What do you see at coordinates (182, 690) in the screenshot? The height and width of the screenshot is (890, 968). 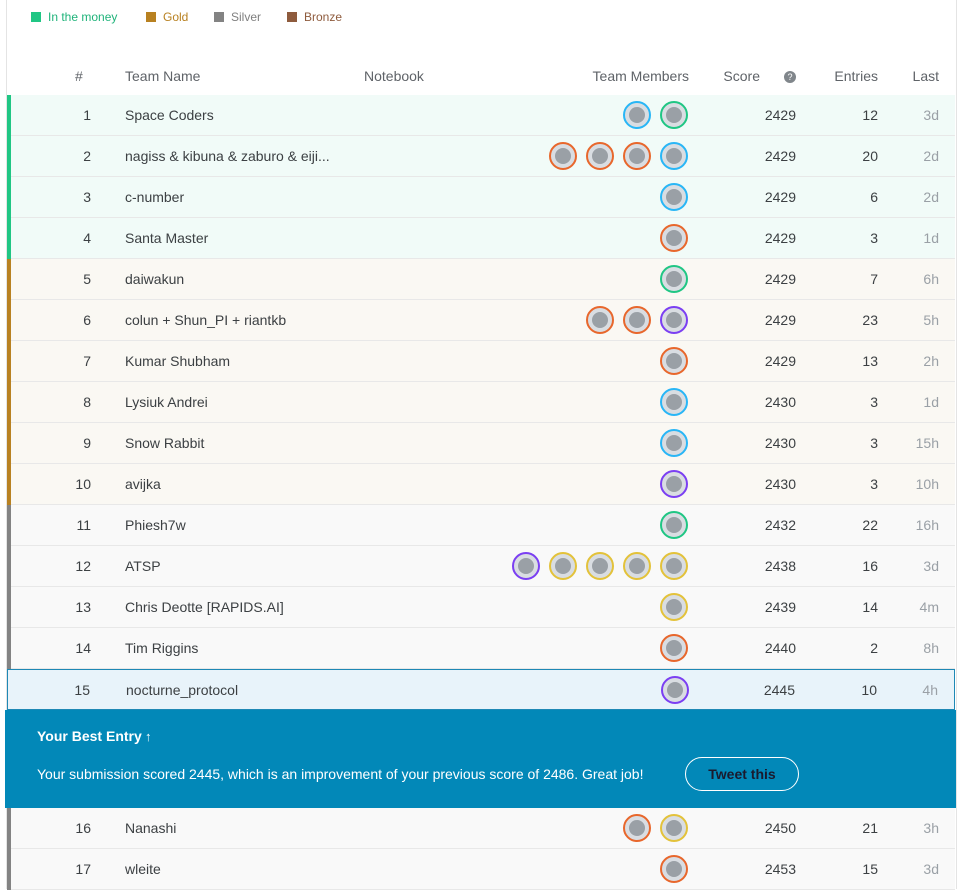 I see `team-name: nocturne_protocol` at bounding box center [182, 690].